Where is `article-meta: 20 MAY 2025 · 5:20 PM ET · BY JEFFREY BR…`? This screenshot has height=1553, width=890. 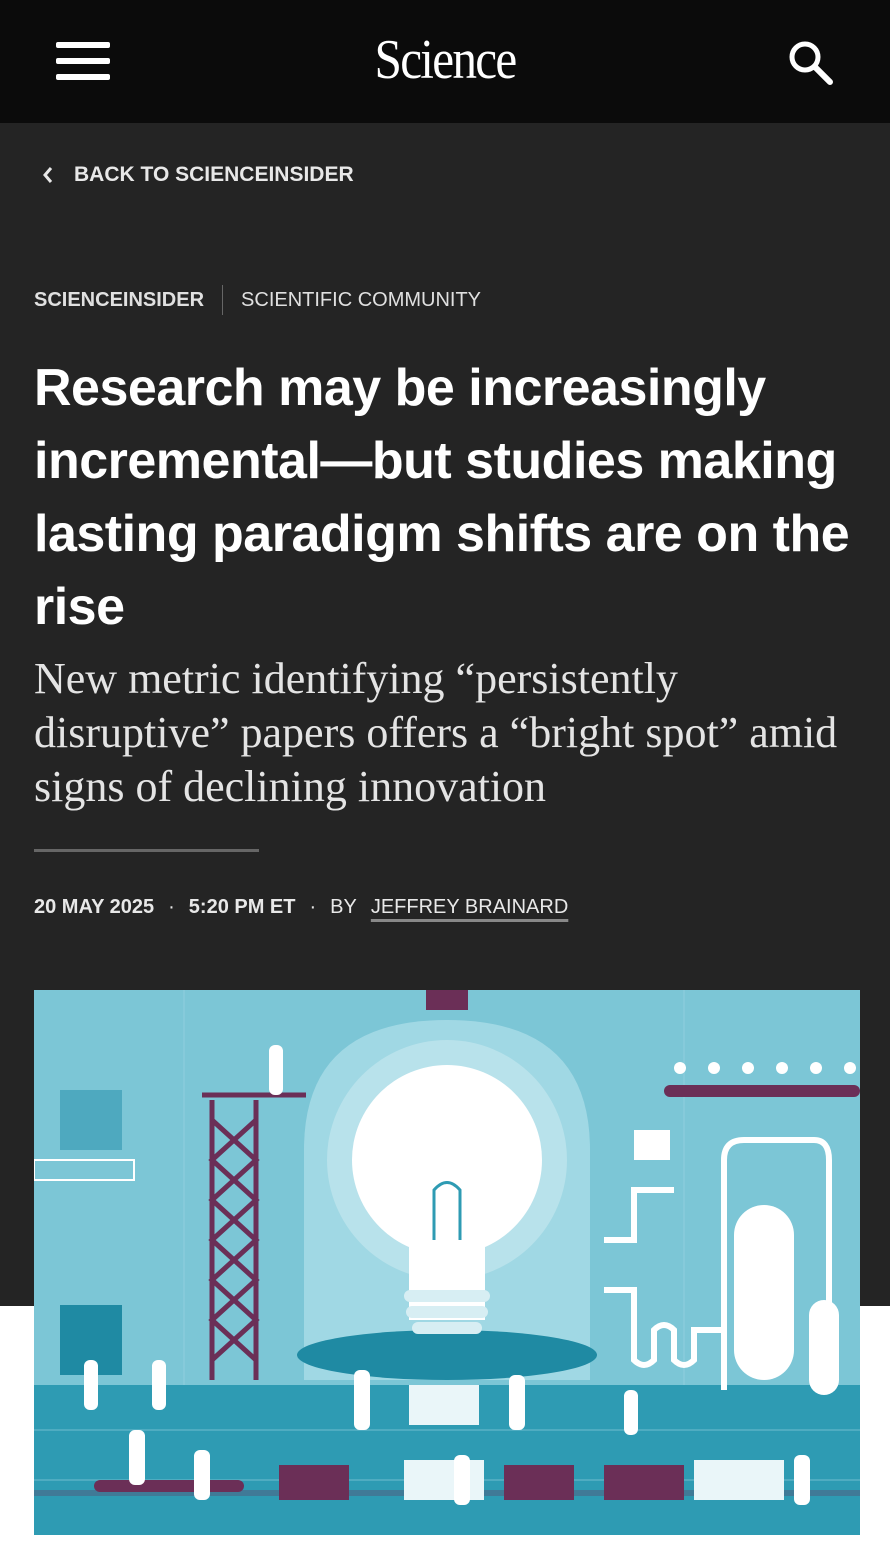
article-meta: 20 MAY 2025 · 5:20 PM ET · BY JEFFREY BR… is located at coordinates (301, 907).